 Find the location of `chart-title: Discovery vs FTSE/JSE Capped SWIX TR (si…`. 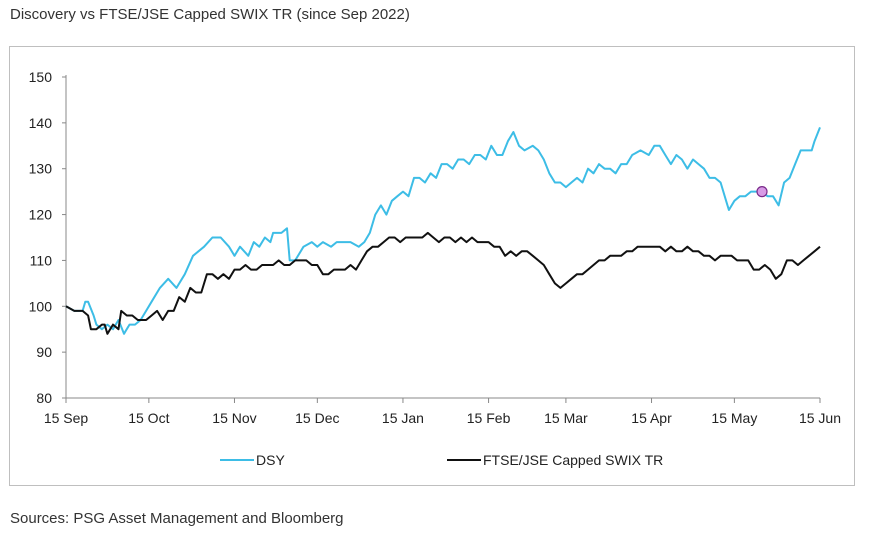

chart-title: Discovery vs FTSE/JSE Capped SWIX TR (si… is located at coordinates (210, 14).